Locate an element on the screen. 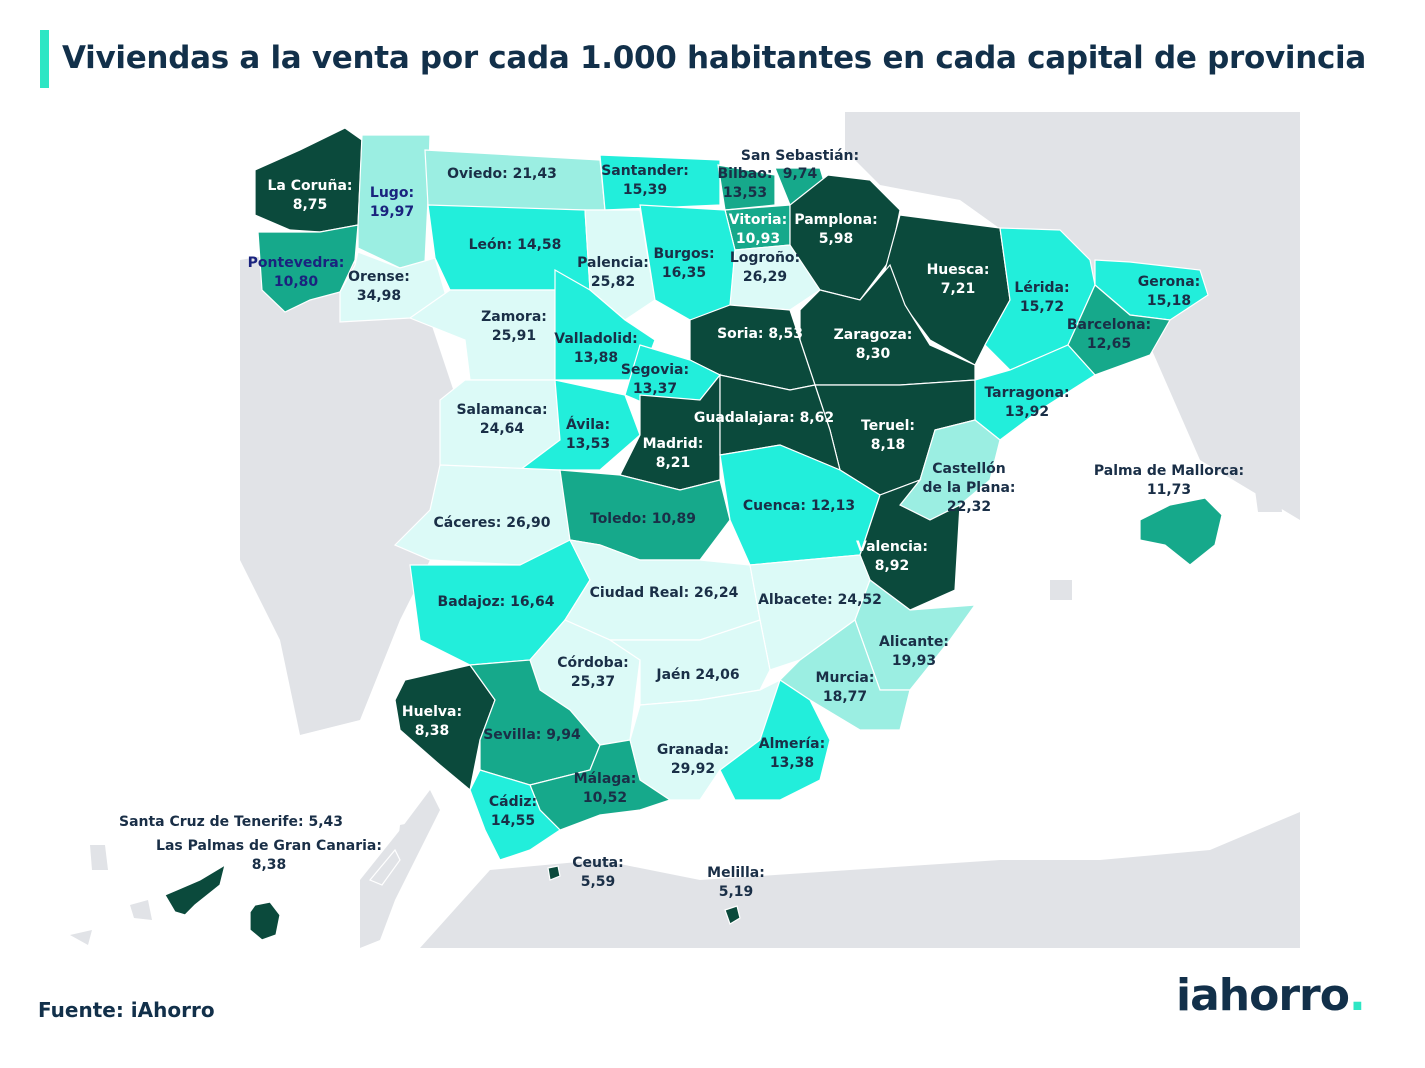  region-santander is located at coordinates (660, 182).